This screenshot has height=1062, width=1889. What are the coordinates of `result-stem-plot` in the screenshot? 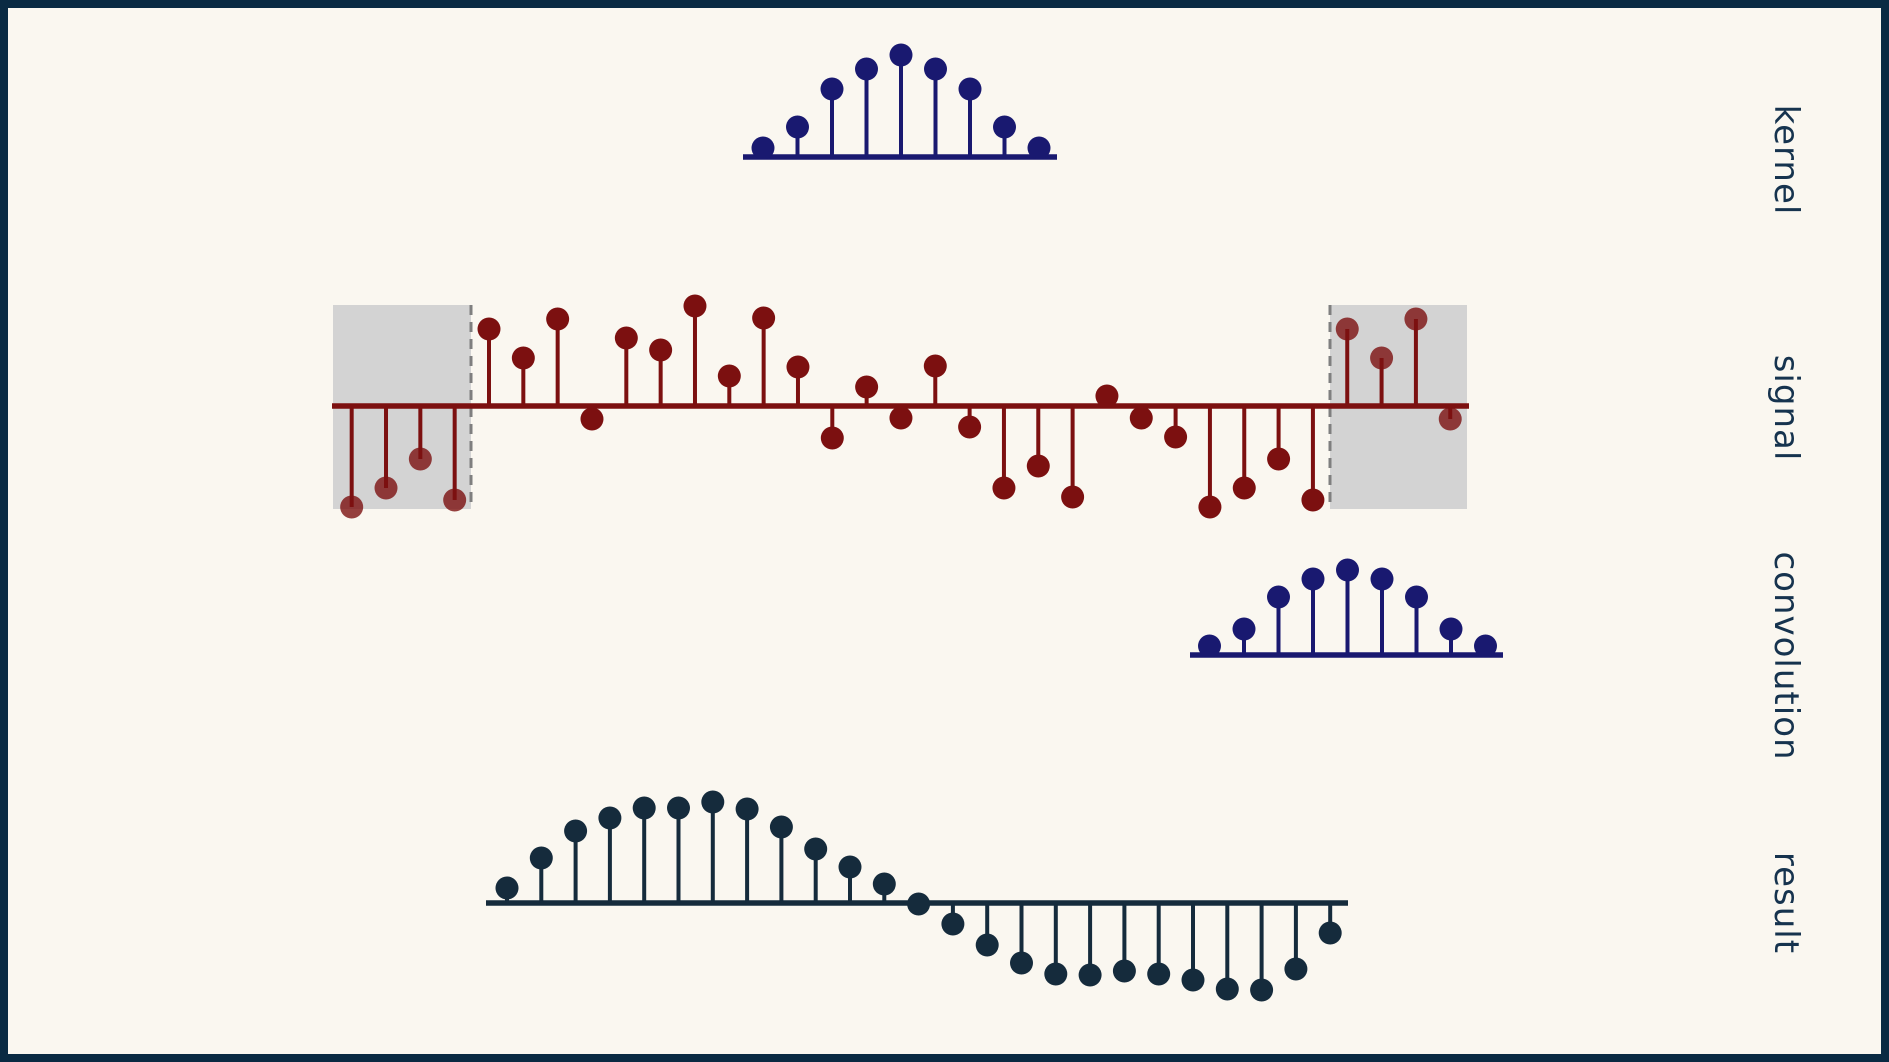 It's located at (917, 896).